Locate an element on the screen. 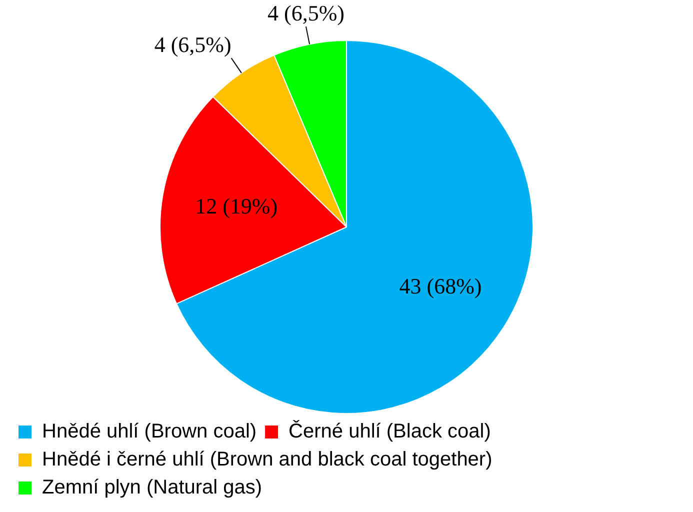 This screenshot has width=693, height=512. legend-label: Hnědé uhlí (Brown coal) is located at coordinates (149, 431).